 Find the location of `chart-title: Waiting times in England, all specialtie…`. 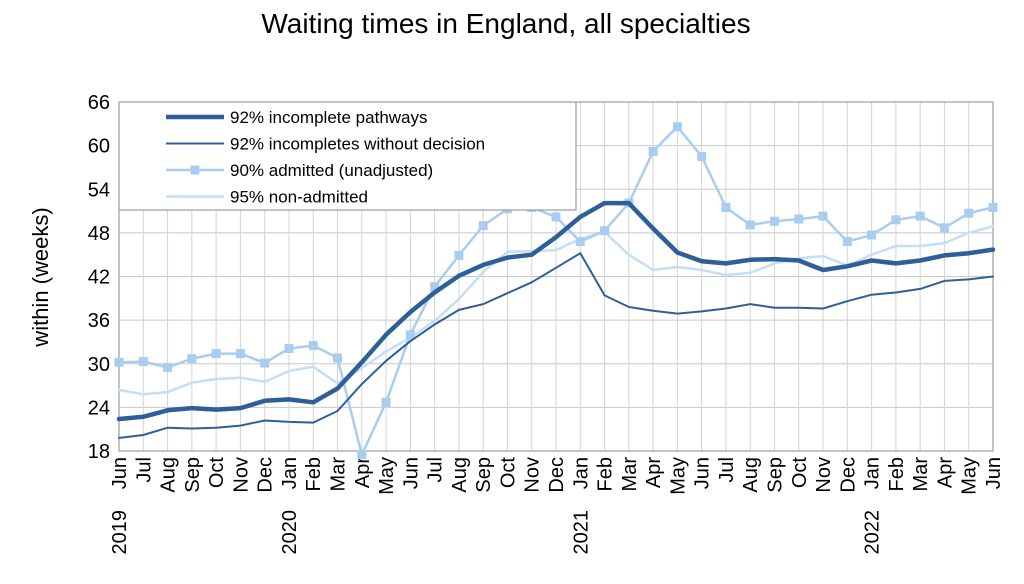

chart-title: Waiting times in England, all specialtie… is located at coordinates (505, 23).